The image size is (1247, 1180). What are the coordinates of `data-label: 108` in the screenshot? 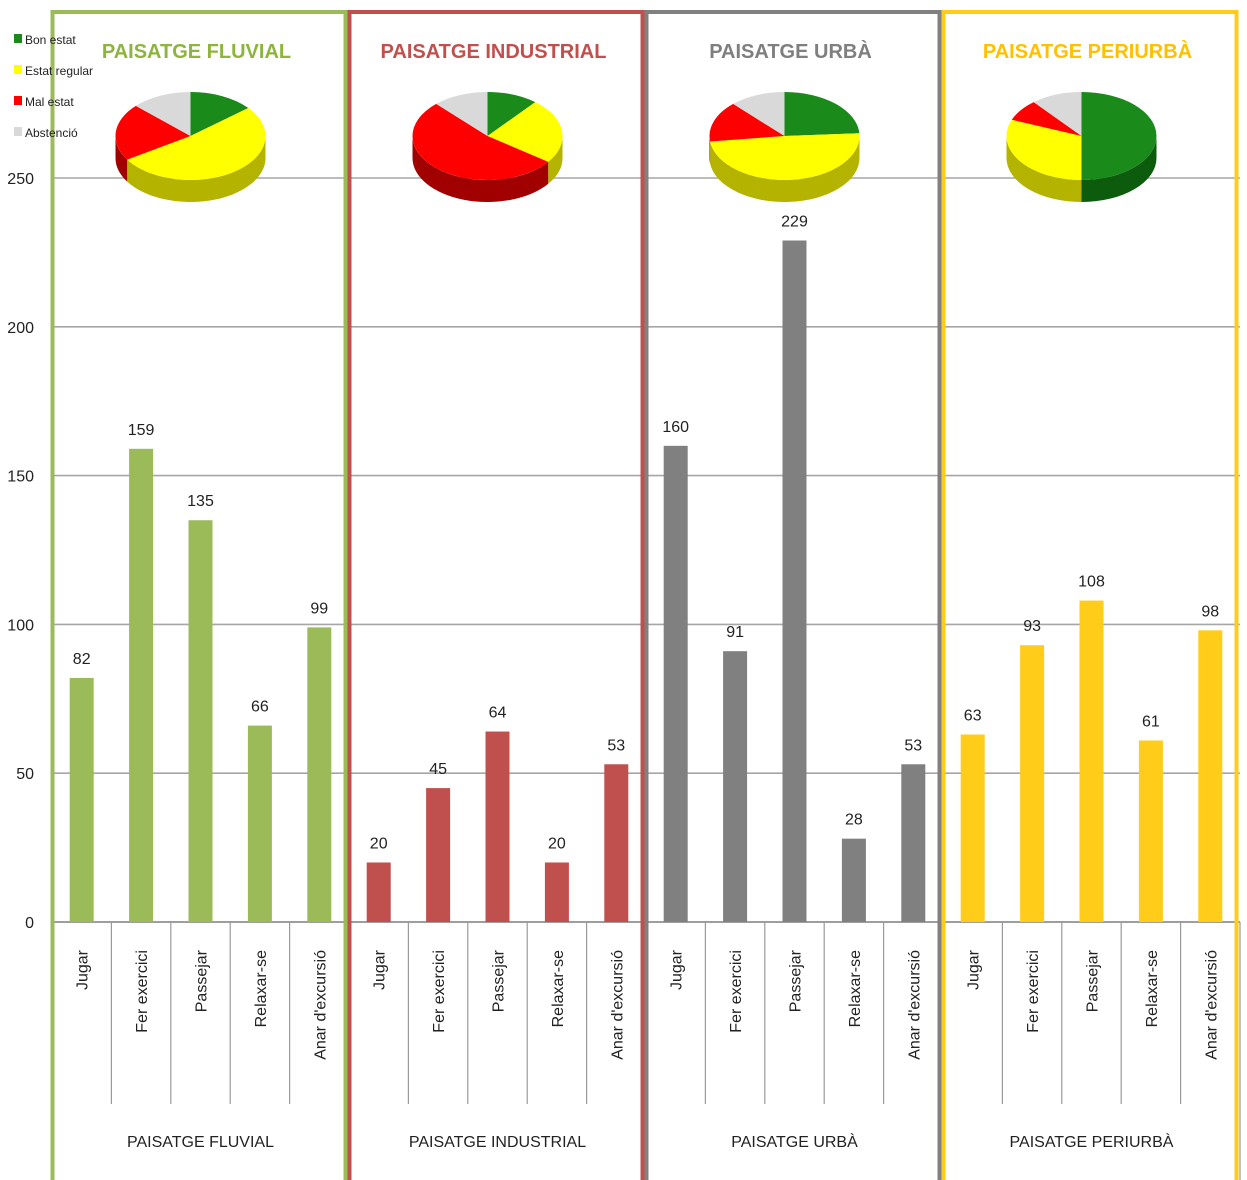 It's located at (1091, 582).